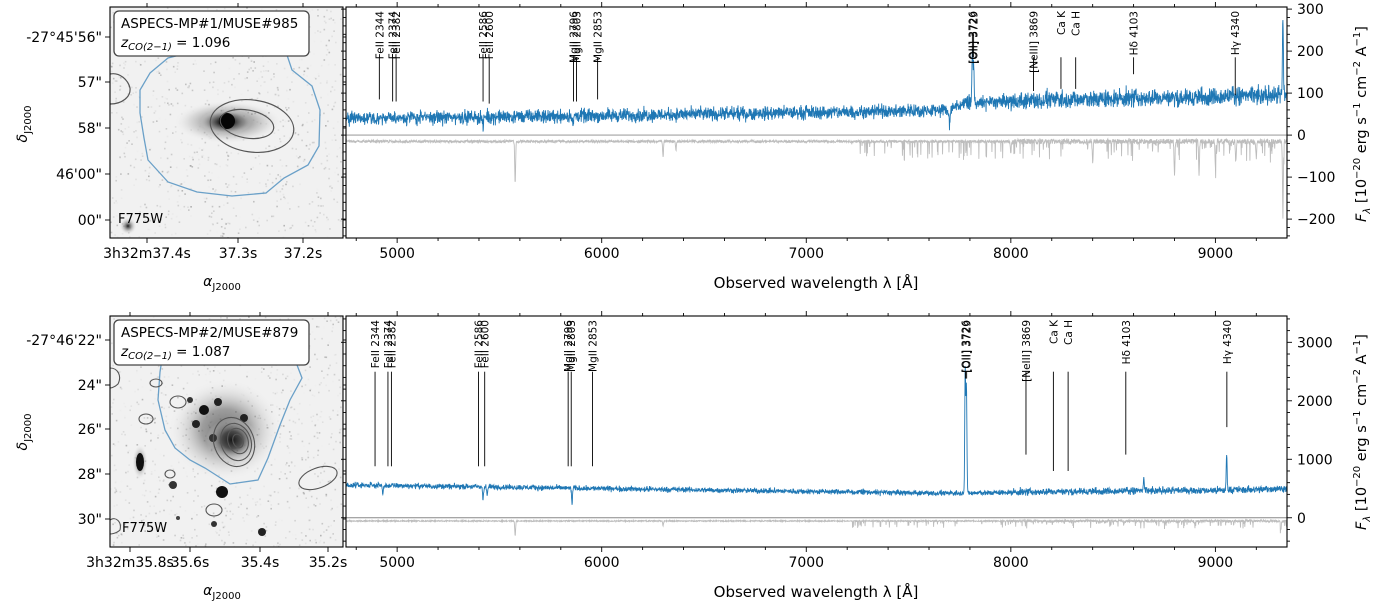  I want to click on line-marker: MgII 2796, so click(574, 56).